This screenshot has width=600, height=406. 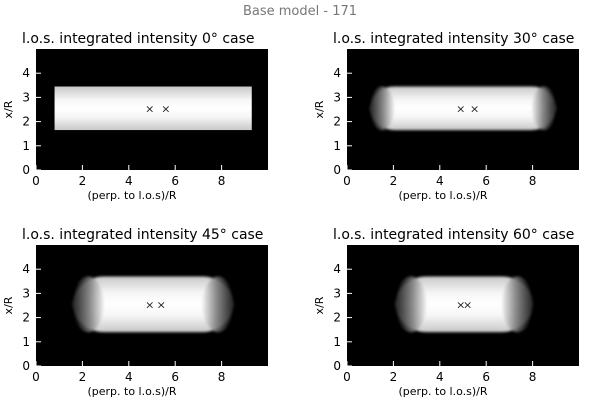 I want to click on panel-title: l.o.s. integrated intensity 0° case, so click(x=138, y=39).